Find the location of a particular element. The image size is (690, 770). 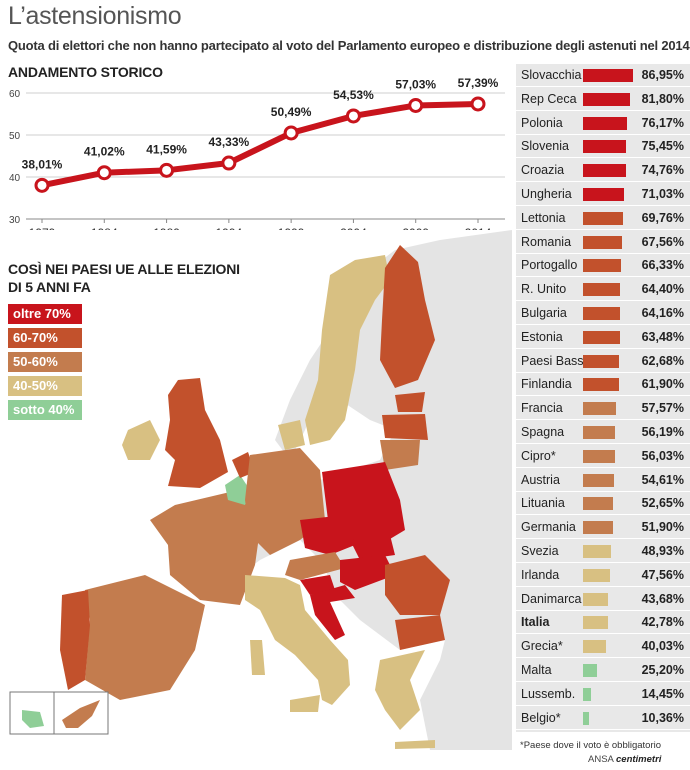

country-row: Lituania 52,65% is located at coordinates (603, 504).